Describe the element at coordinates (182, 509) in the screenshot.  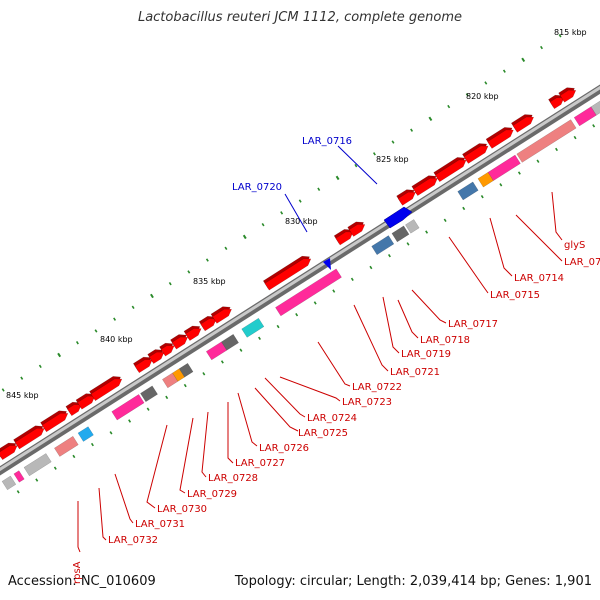
I see `gene-label-LAR_0730: LAR_0730` at that location.